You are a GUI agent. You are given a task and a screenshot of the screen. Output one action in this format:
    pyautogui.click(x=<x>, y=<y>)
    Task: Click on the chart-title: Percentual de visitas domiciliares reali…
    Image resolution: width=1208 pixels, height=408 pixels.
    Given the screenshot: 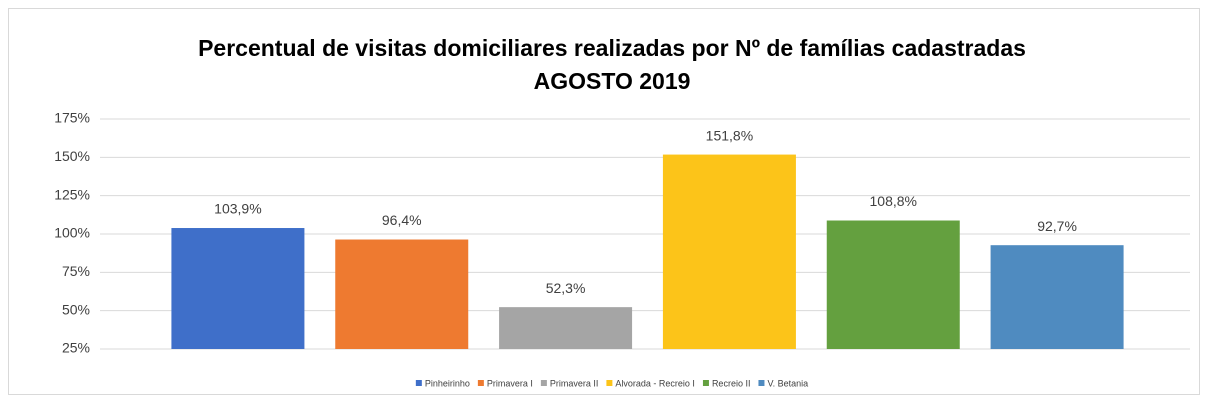 What is the action you would take?
    pyautogui.click(x=612, y=48)
    